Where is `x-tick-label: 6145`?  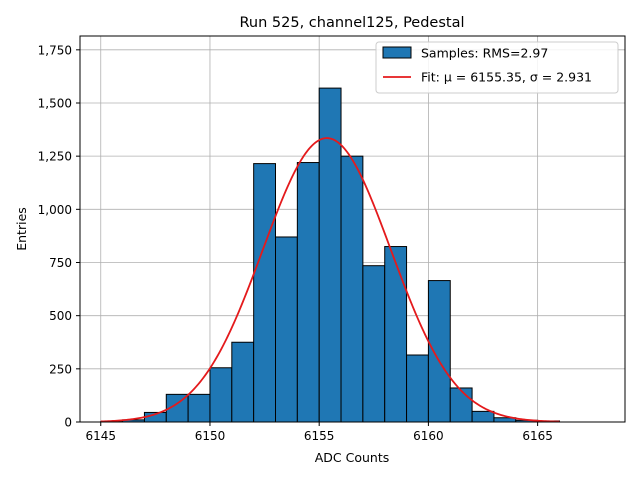
x-tick-label: 6145 is located at coordinates (100, 436).